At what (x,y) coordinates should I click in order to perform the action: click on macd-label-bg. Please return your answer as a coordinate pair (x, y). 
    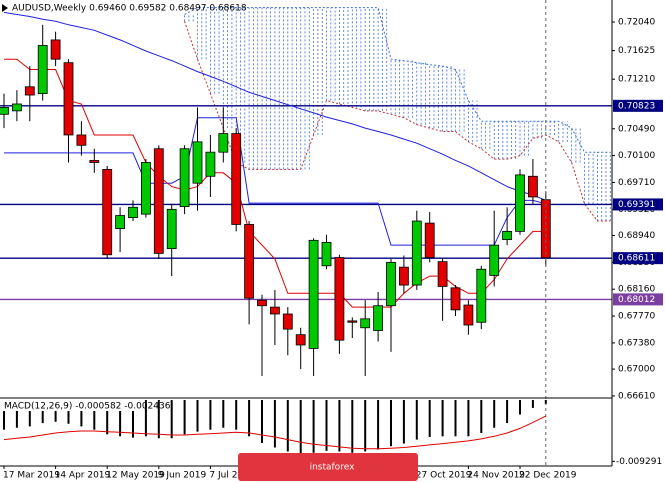
    Looking at the image, I should click on (68, 405).